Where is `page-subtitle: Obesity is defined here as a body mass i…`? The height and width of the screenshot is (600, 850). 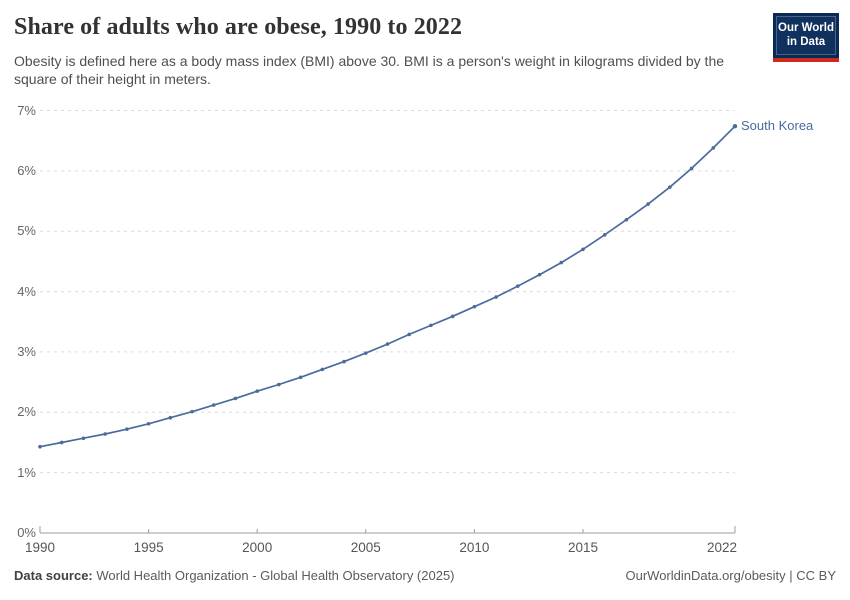
page-subtitle: Obesity is defined here as a body mass i… is located at coordinates (369, 70).